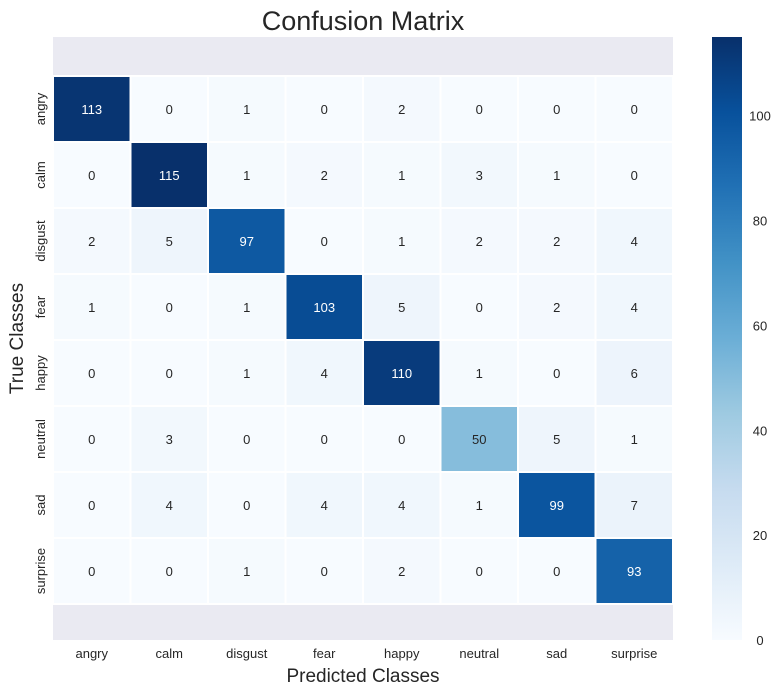 This screenshot has width=780, height=695. I want to click on heatmap-cell-calm-happy, so click(402, 175).